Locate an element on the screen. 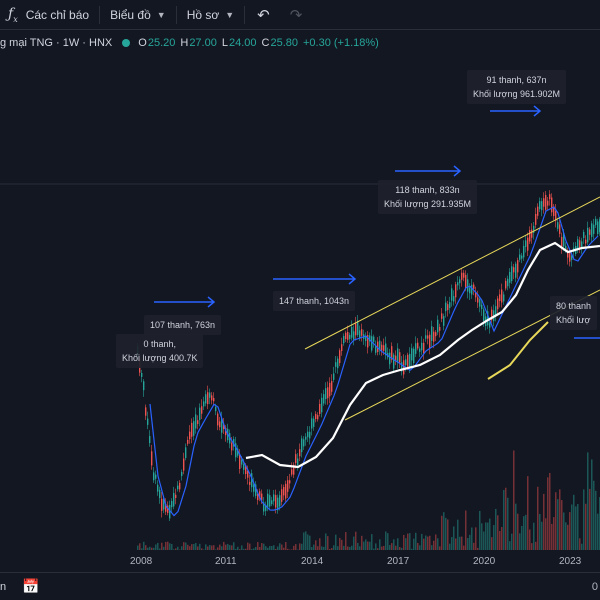 The width and height of the screenshot is (600, 600). charts-dropdown: Biểu đồ ▼ is located at coordinates (138, 15).